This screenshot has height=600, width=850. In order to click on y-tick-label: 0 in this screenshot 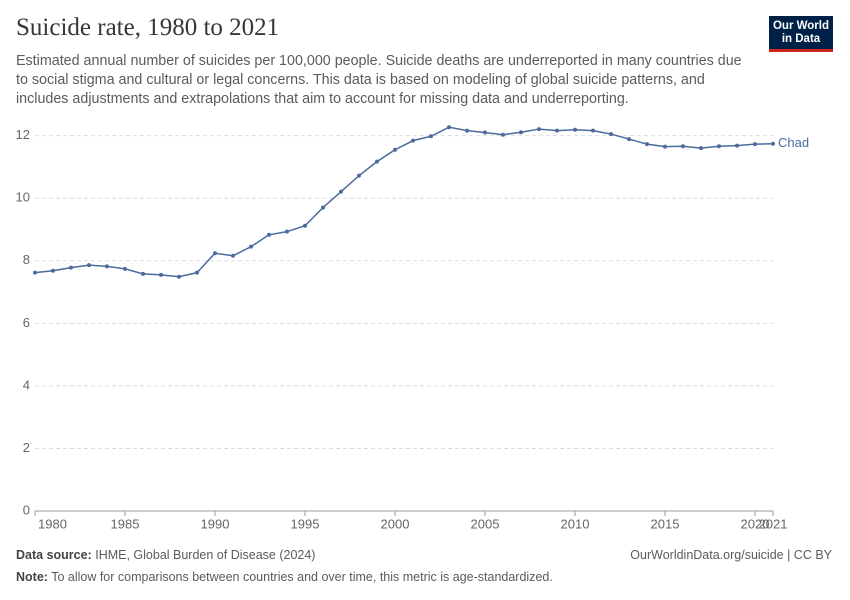, I will do `click(26, 509)`.